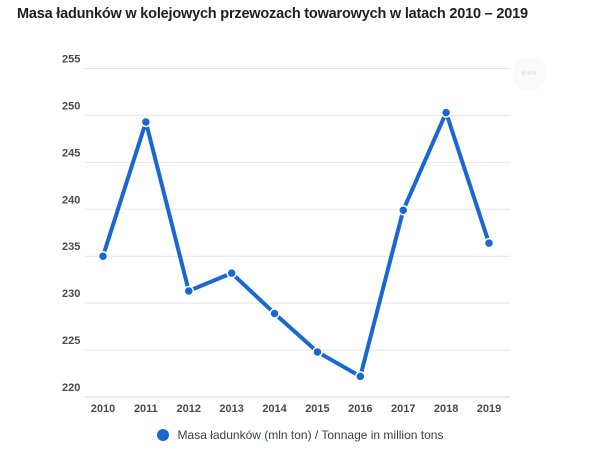 The image size is (600, 452). Describe the element at coordinates (71, 294) in the screenshot. I see `y-tick-label: 230` at that location.